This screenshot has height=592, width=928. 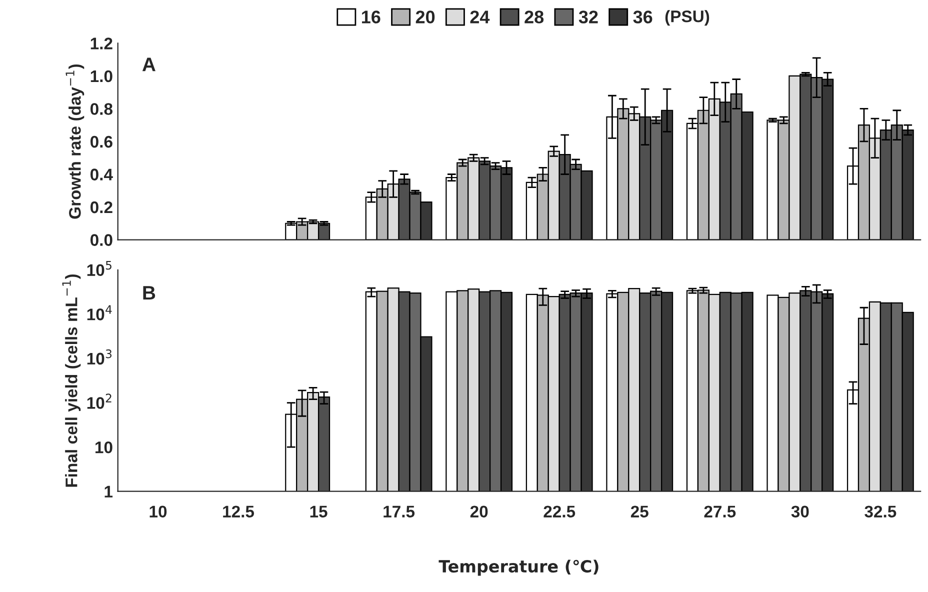 I want to click on y-tick-label: 10$^{3}$, so click(x=99, y=357).